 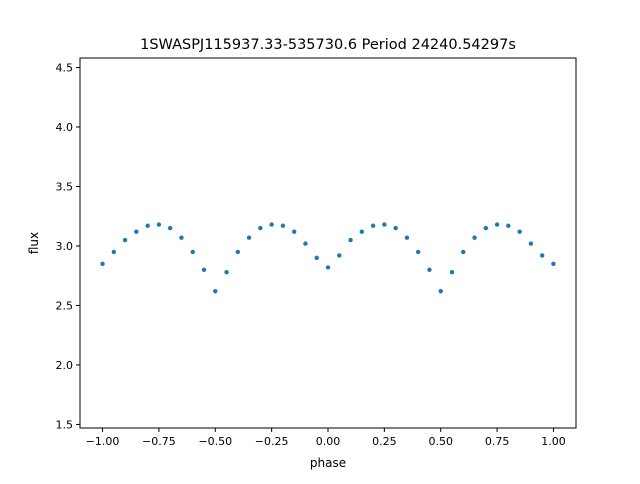 What do you see at coordinates (384, 441) in the screenshot?
I see `x-tick-label: 0.25` at bounding box center [384, 441].